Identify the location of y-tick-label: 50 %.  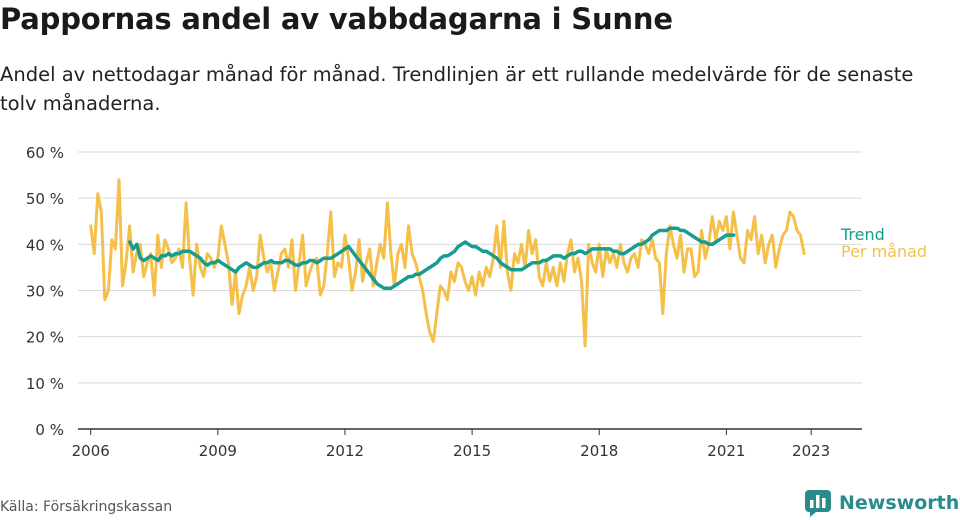
(45, 199).